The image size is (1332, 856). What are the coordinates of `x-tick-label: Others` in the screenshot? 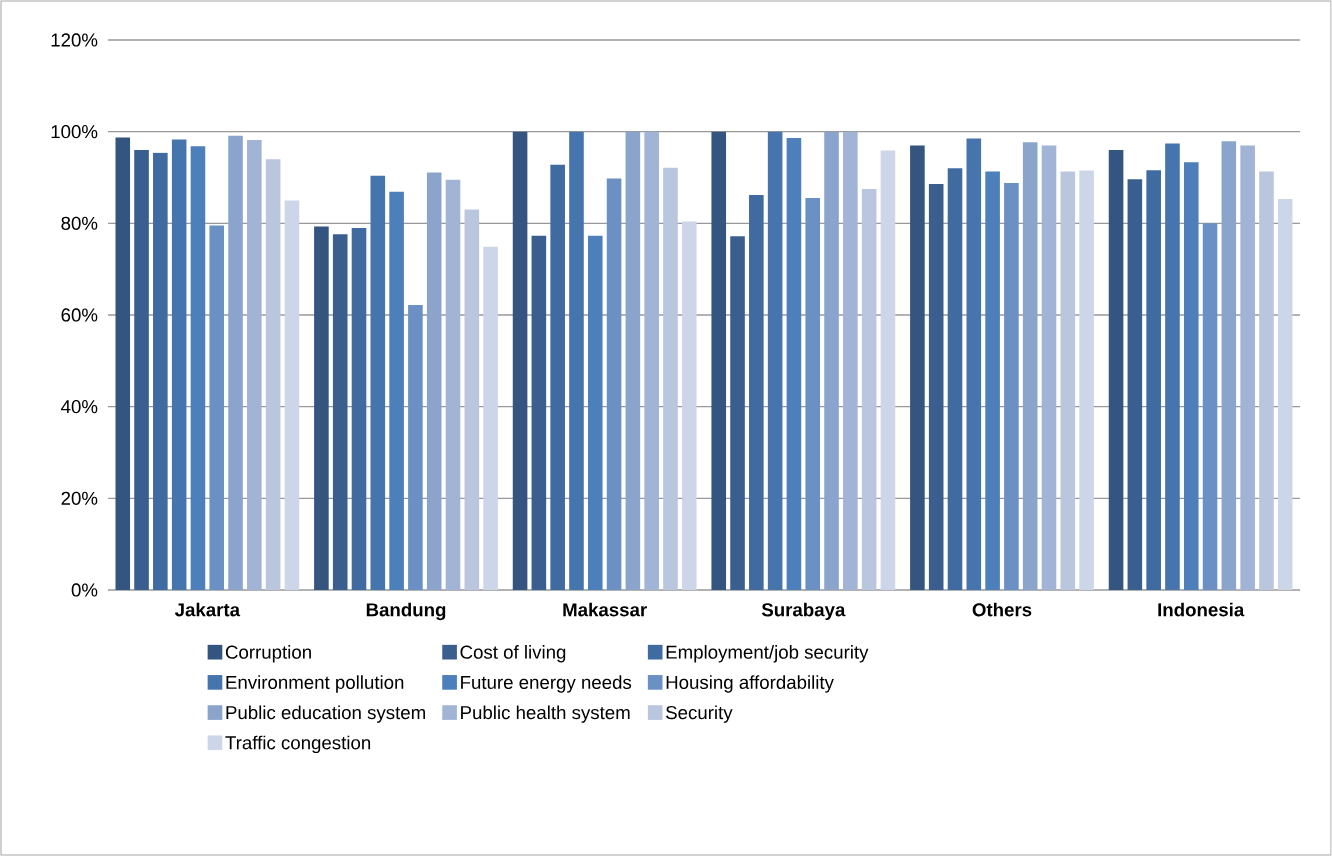 It's located at (1002, 609).